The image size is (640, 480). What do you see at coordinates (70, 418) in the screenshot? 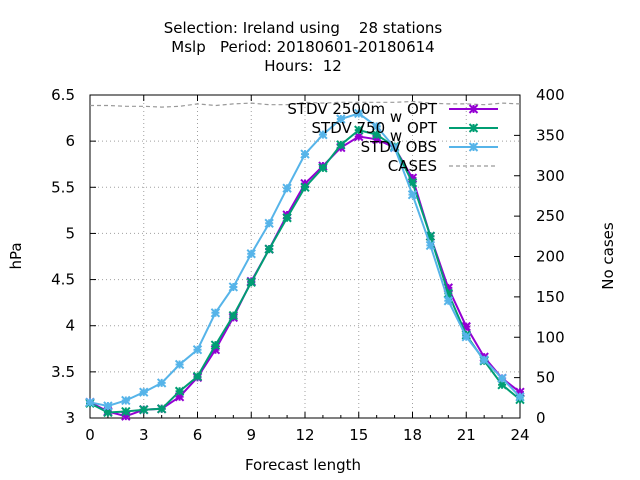
I see `y-tick-label: 3` at bounding box center [70, 418].